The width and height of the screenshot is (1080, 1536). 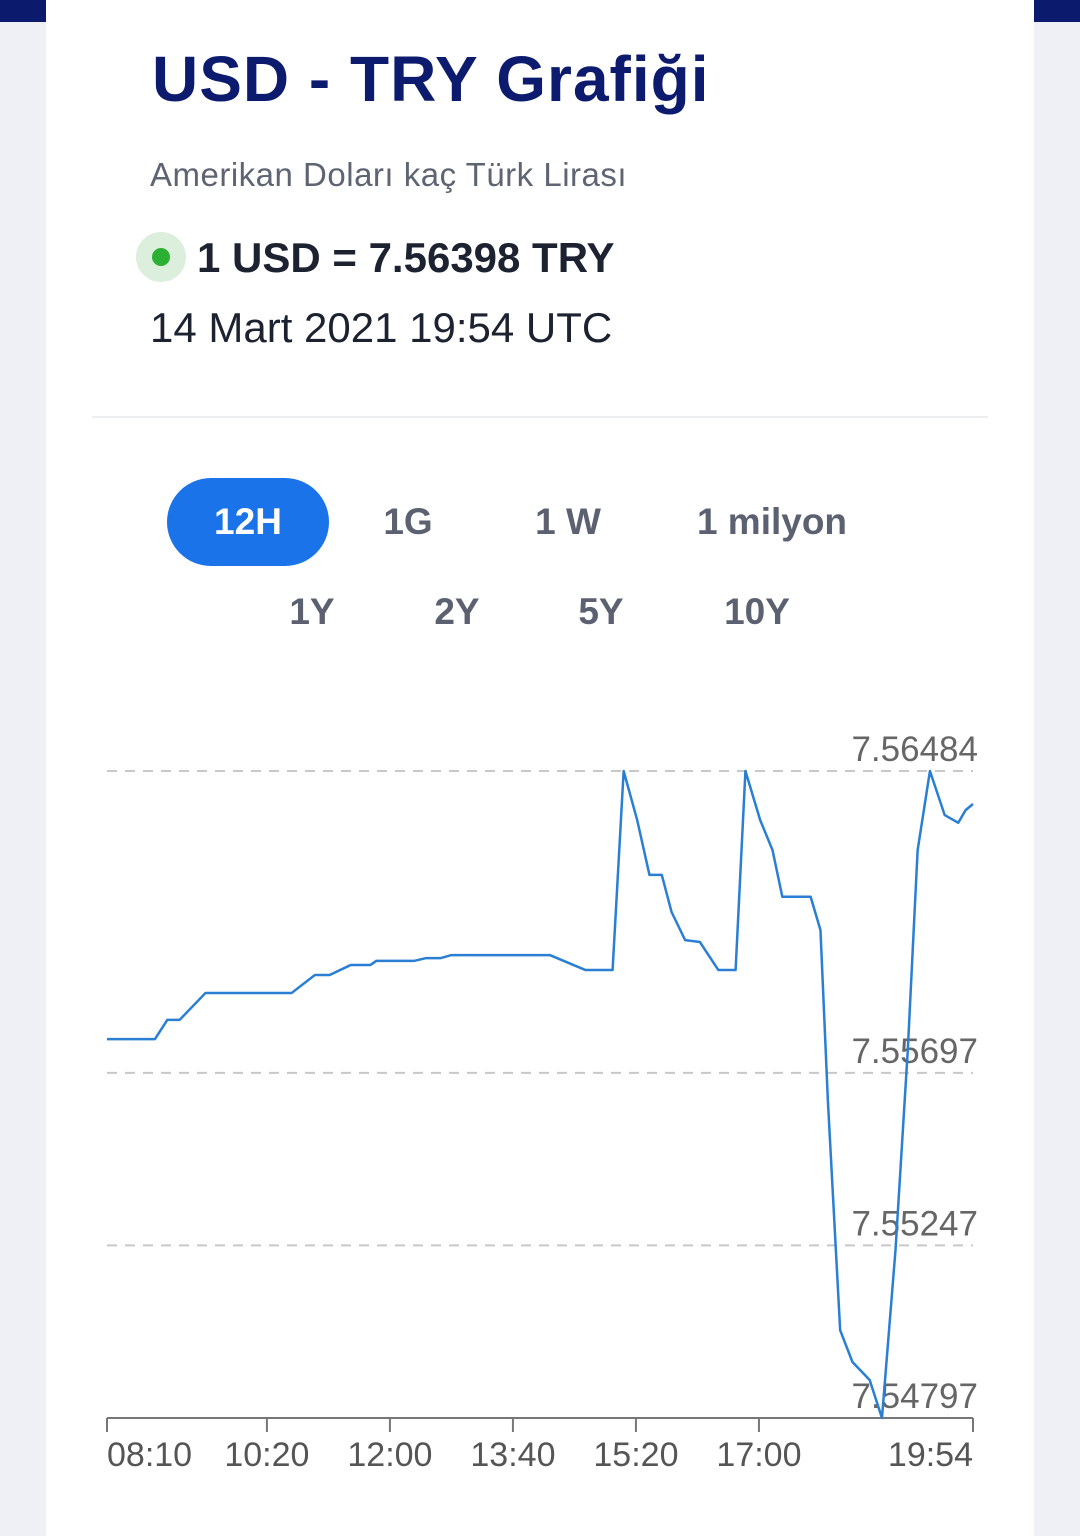 I want to click on x-tick-label: 10:20, so click(x=266, y=1455).